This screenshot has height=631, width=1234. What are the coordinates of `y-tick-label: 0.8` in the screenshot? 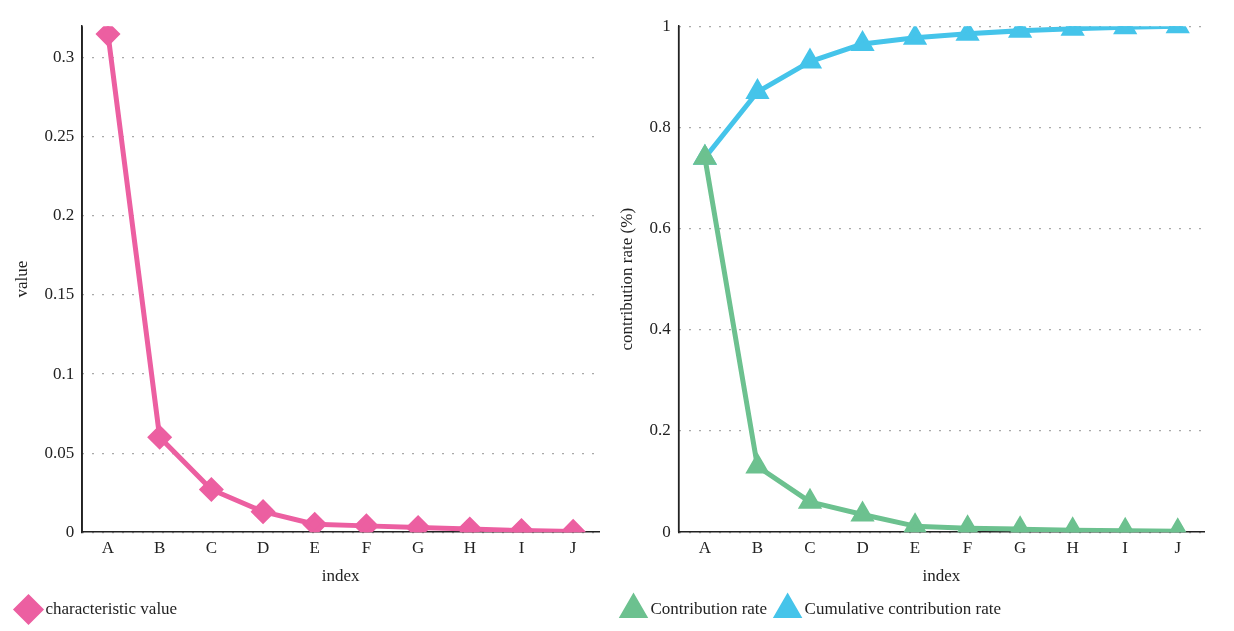 It's located at (660, 126).